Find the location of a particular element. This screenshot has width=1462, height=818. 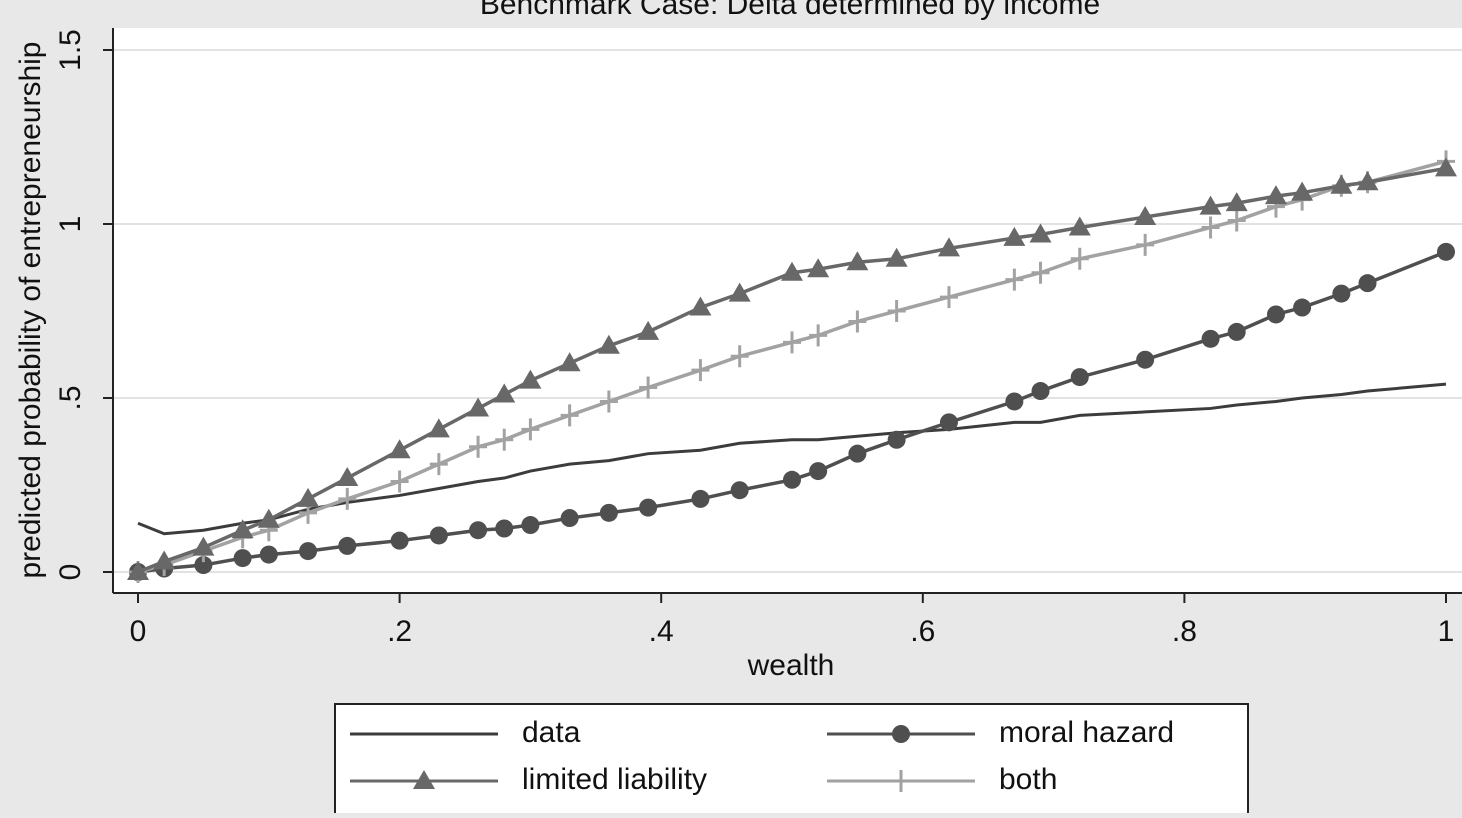

x-tick-label: 0 is located at coordinates (138, 631).